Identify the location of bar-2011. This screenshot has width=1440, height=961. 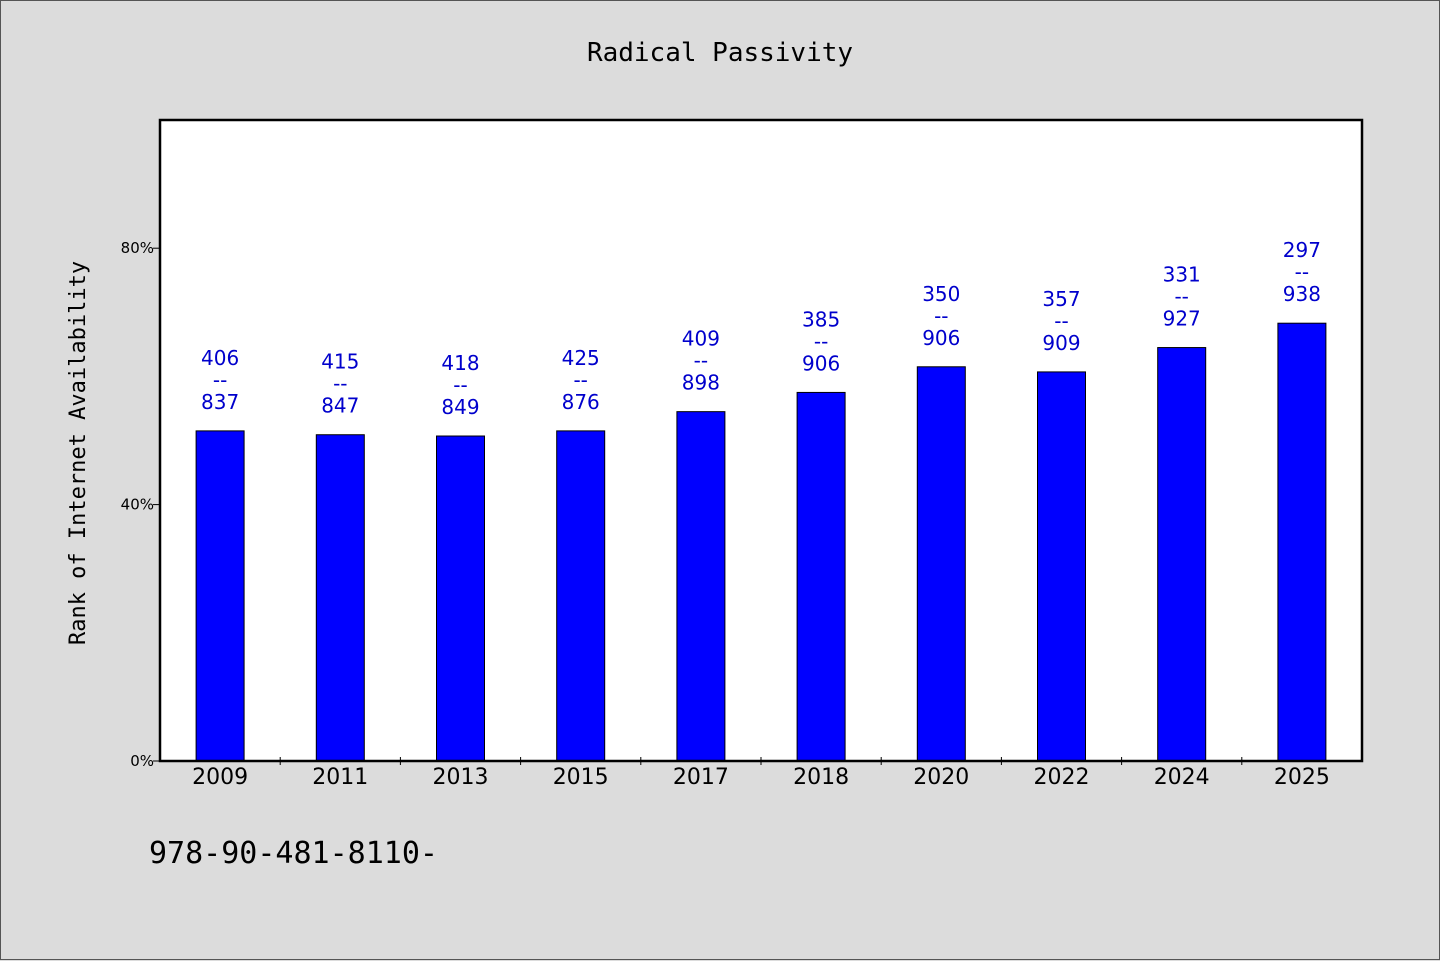
(340, 598).